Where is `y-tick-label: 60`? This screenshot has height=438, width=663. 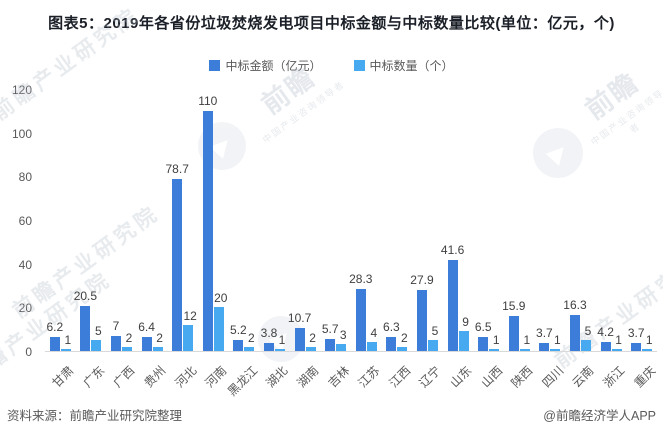 y-tick-label: 60 is located at coordinates (25, 221).